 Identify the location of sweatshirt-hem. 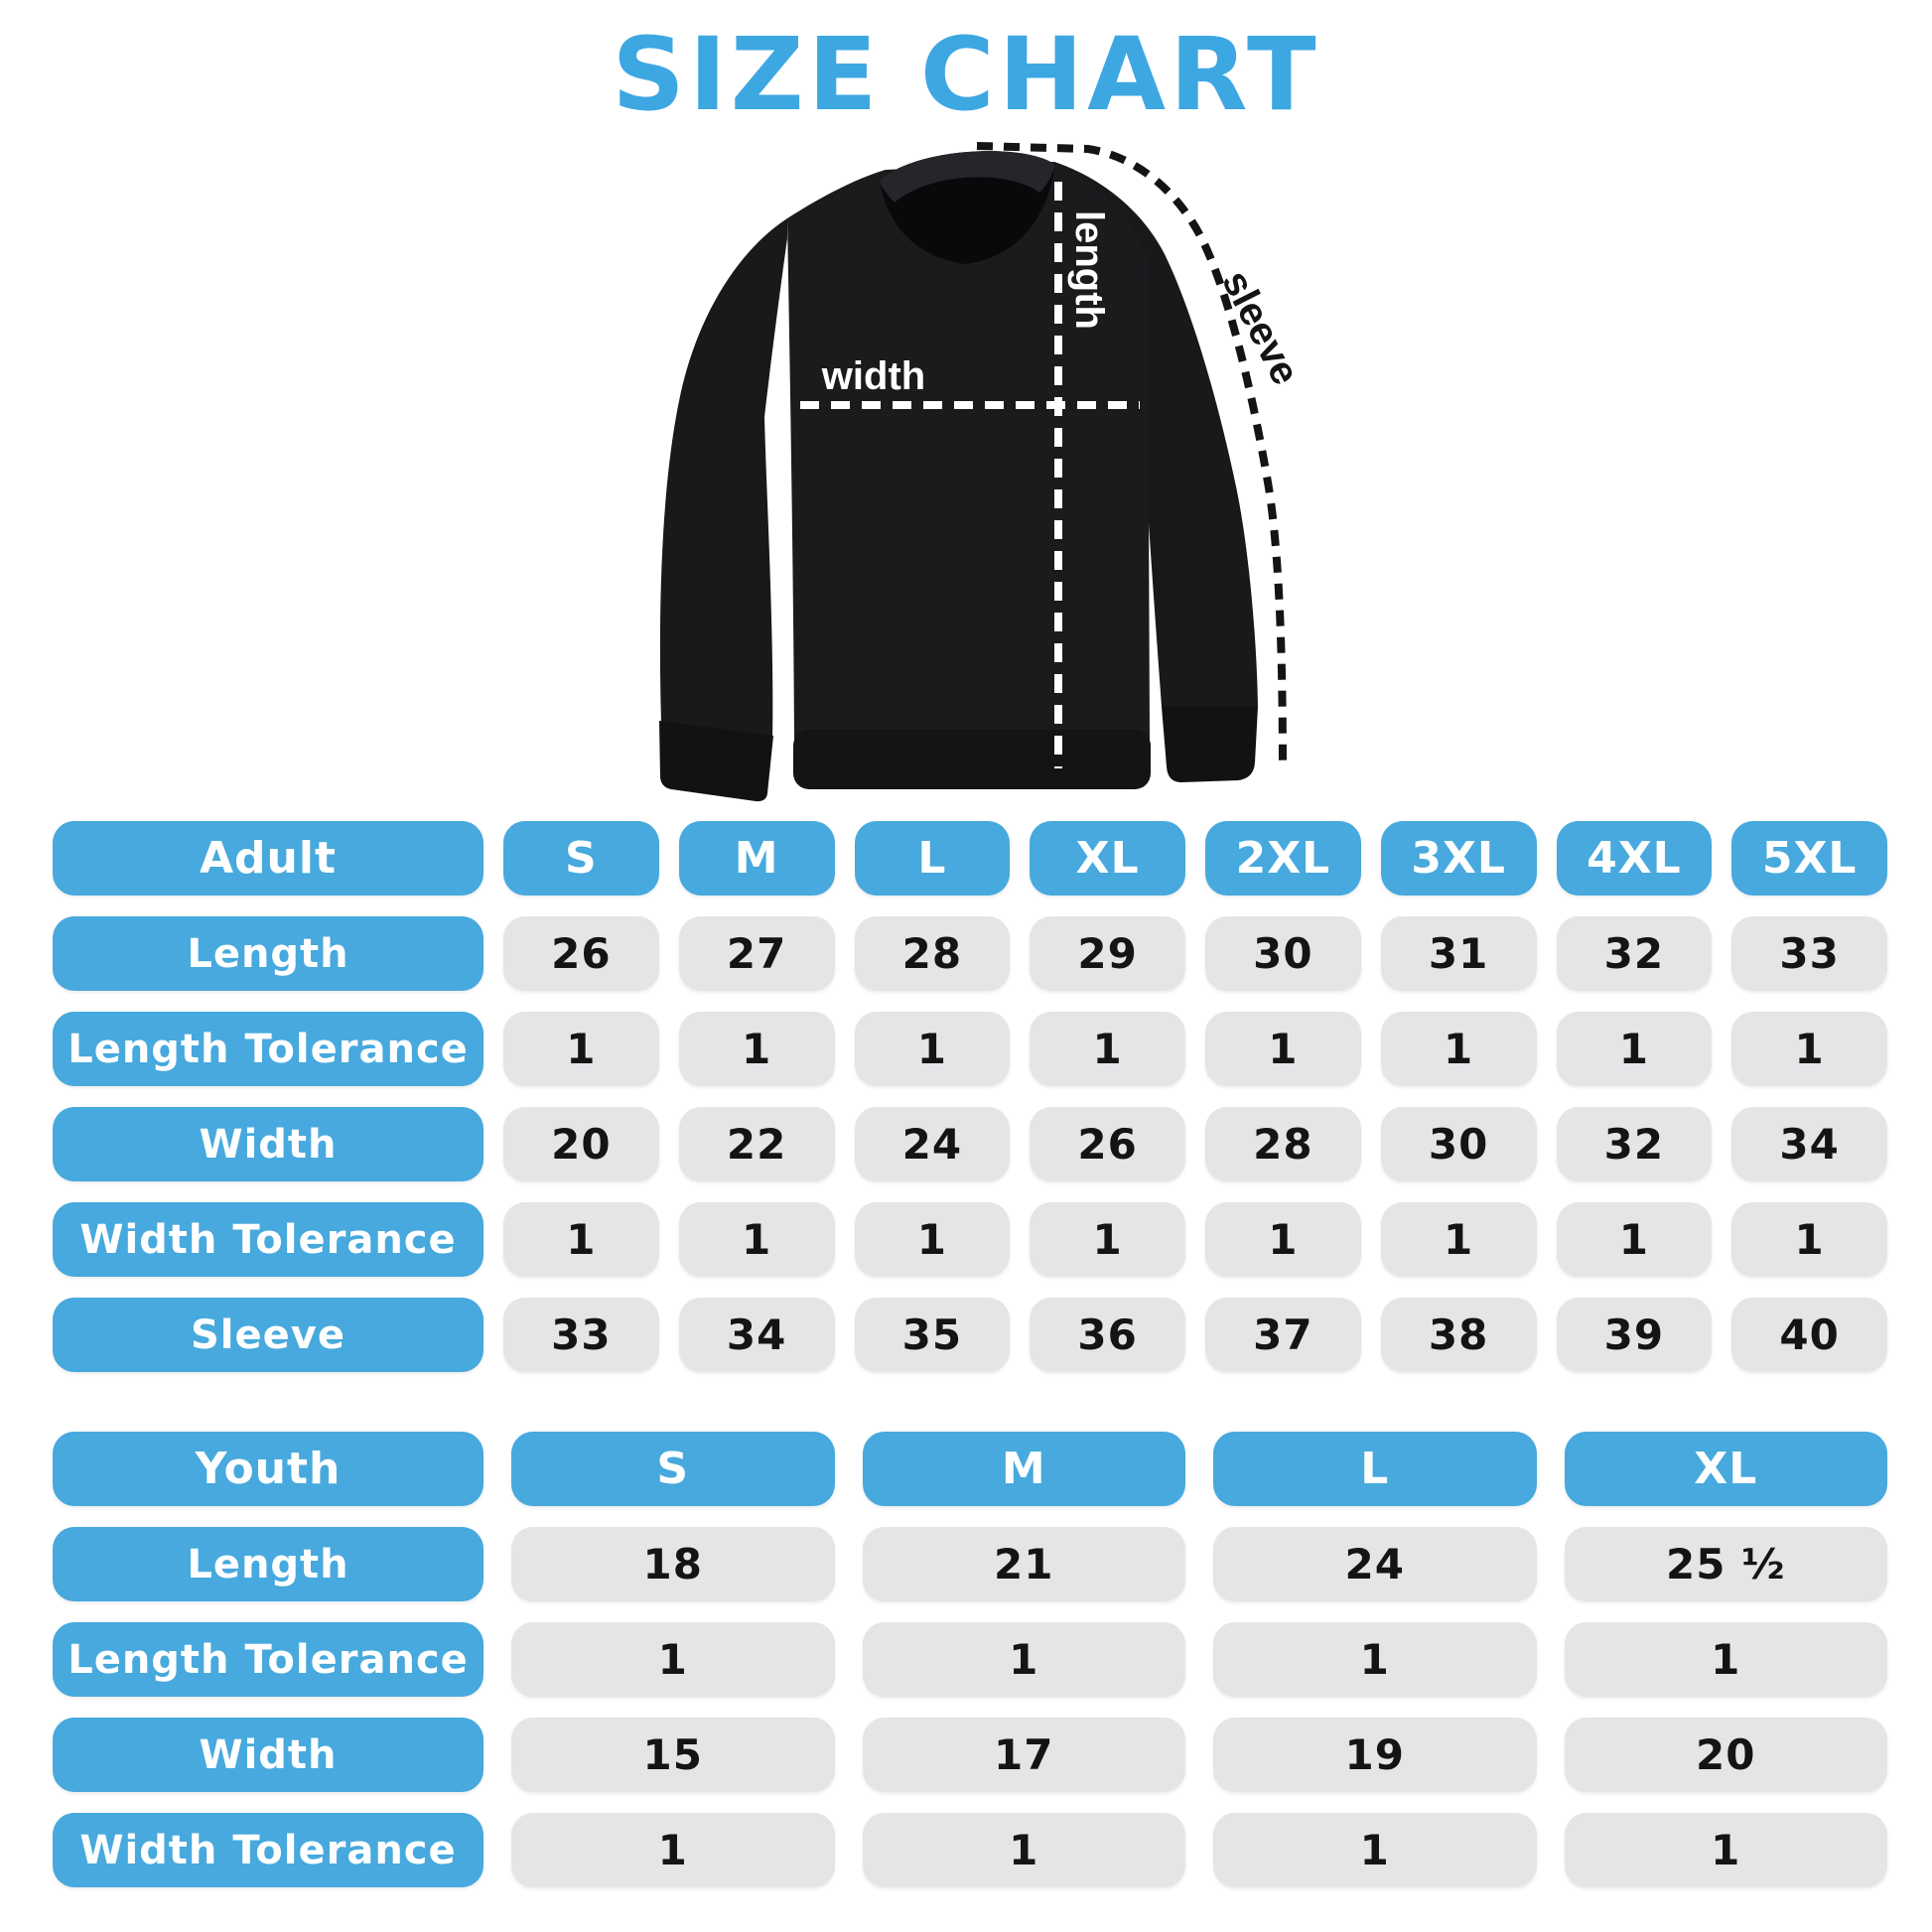
(972, 760).